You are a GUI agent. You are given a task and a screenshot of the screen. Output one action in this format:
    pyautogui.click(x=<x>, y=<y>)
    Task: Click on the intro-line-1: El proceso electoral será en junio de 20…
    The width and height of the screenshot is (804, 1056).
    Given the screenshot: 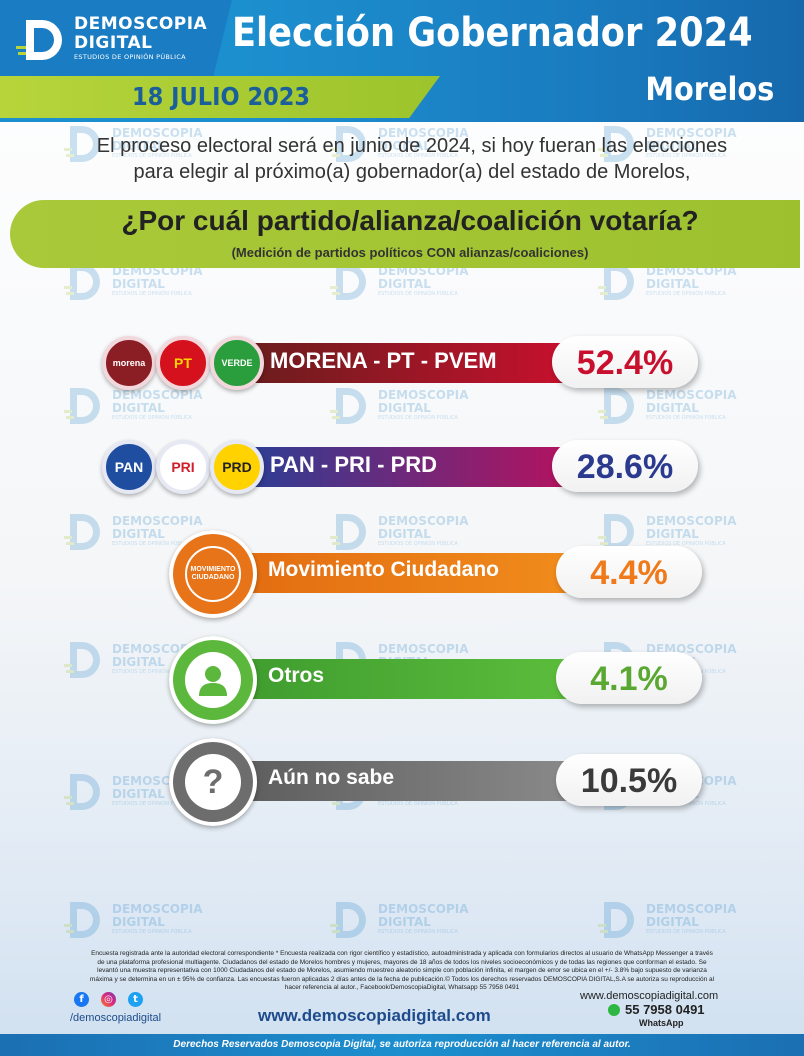 What is the action you would take?
    pyautogui.click(x=412, y=146)
    